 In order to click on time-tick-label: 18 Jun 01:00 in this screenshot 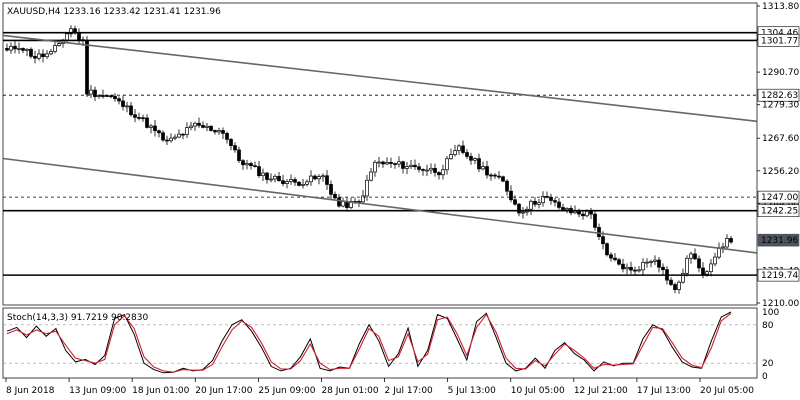, I will do `click(160, 391)`.